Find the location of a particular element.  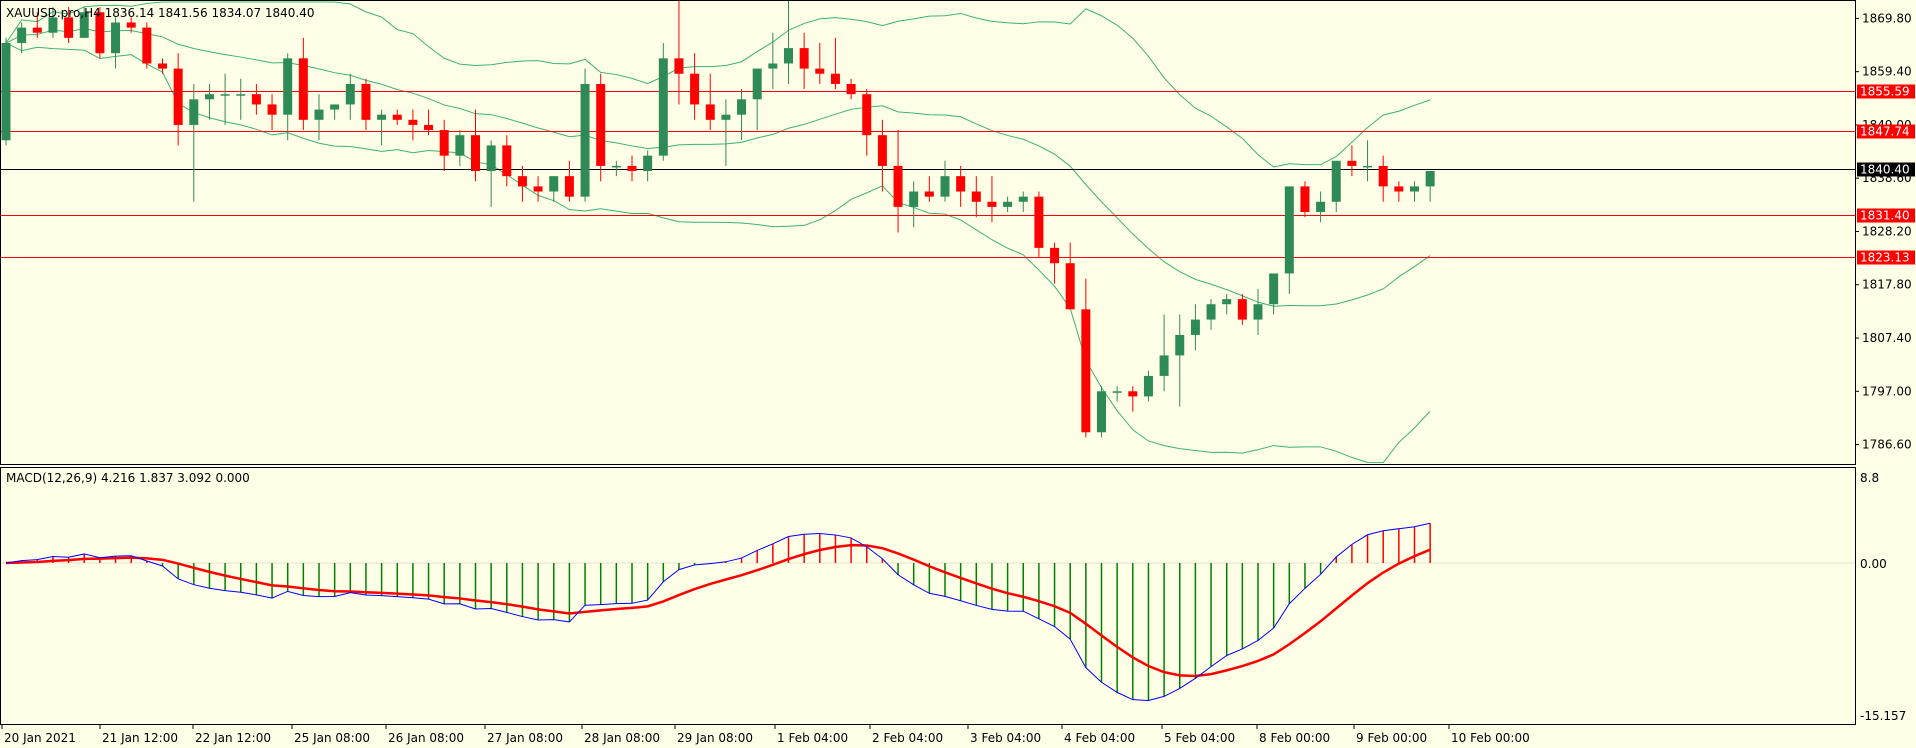

current-price-tag is located at coordinates (1886, 169).